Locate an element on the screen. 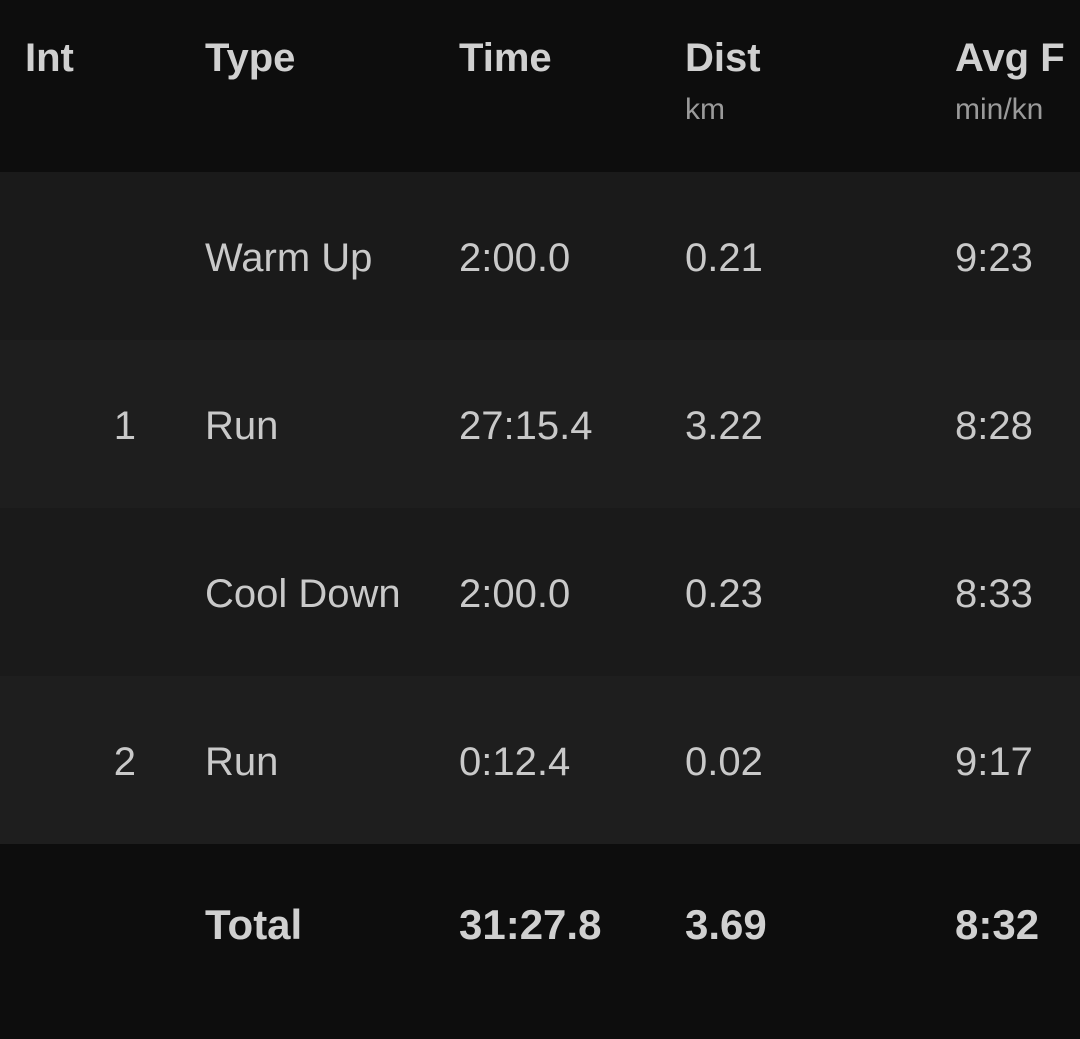  row-type: Cool Down is located at coordinates (303, 594).